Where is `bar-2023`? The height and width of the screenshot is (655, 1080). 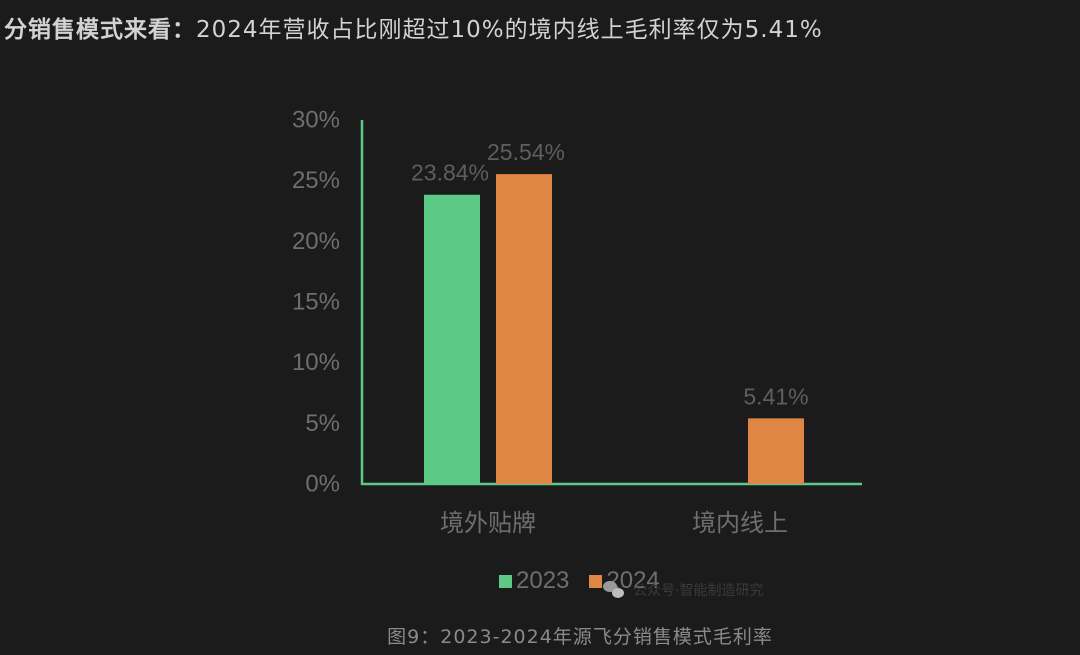 bar-2023 is located at coordinates (452, 339).